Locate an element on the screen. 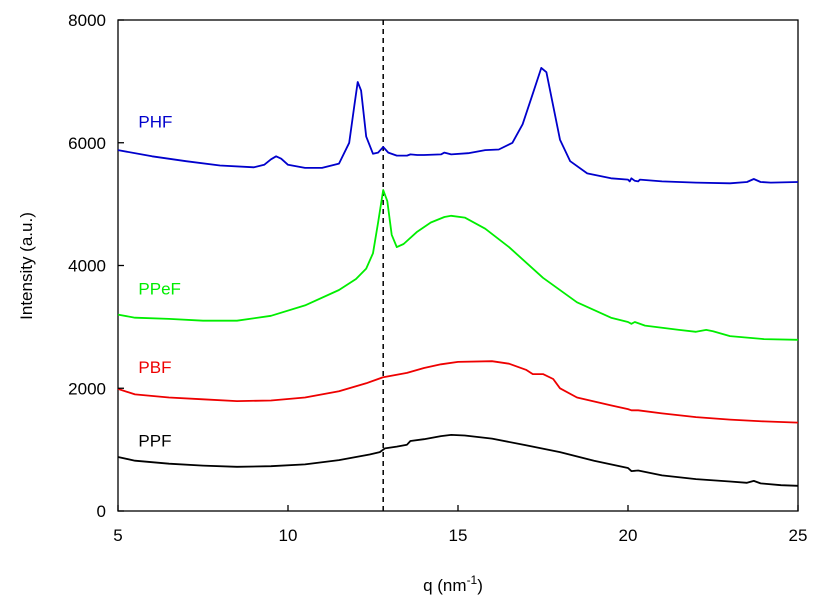 This screenshot has width=816, height=598. x-tick-label: 15 is located at coordinates (458, 535).